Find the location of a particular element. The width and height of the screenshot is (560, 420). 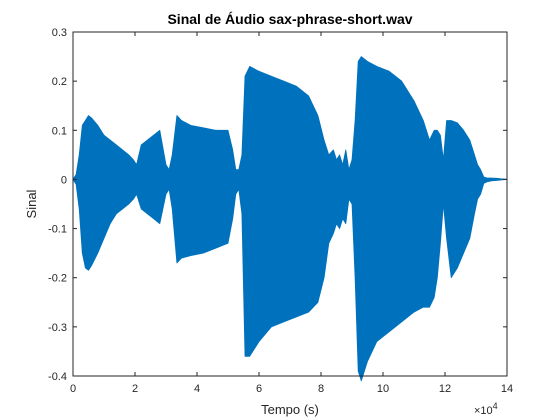

x-tick-label: 12 is located at coordinates (445, 389).